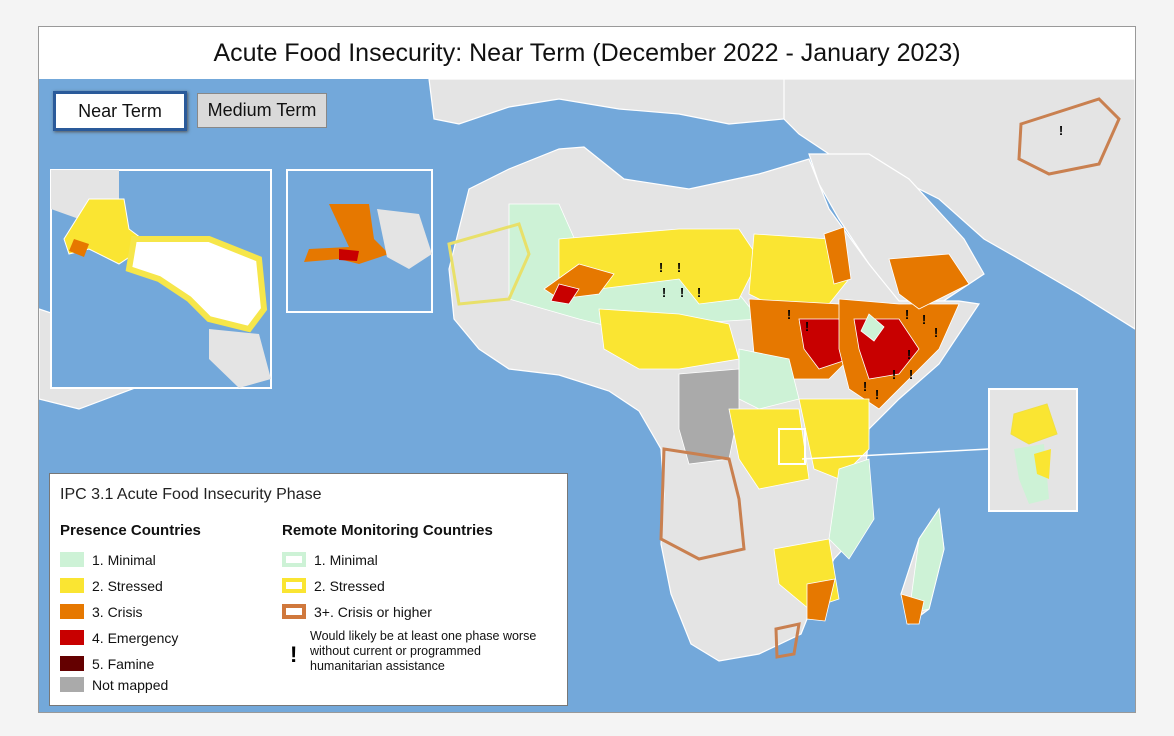 This screenshot has width=1174, height=736. What do you see at coordinates (387, 530) in the screenshot?
I see `legend-heading: Remote Monitoring Countries` at bounding box center [387, 530].